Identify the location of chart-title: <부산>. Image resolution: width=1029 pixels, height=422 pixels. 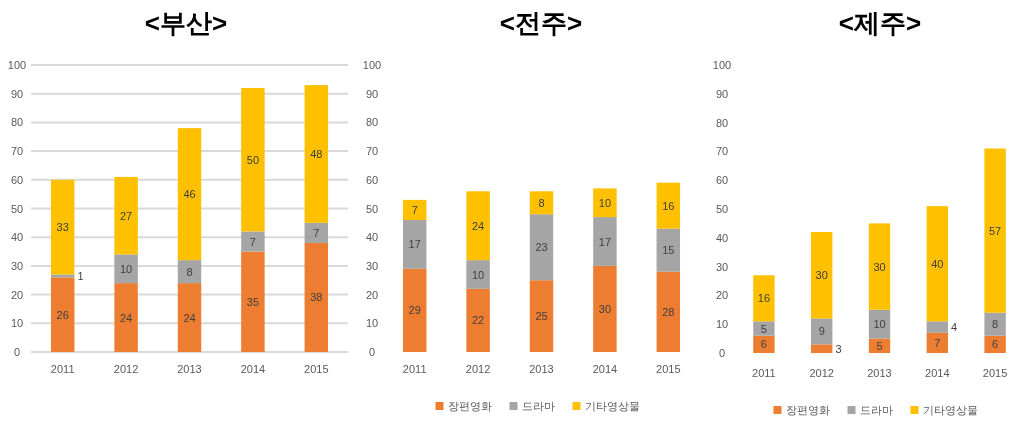
(186, 23).